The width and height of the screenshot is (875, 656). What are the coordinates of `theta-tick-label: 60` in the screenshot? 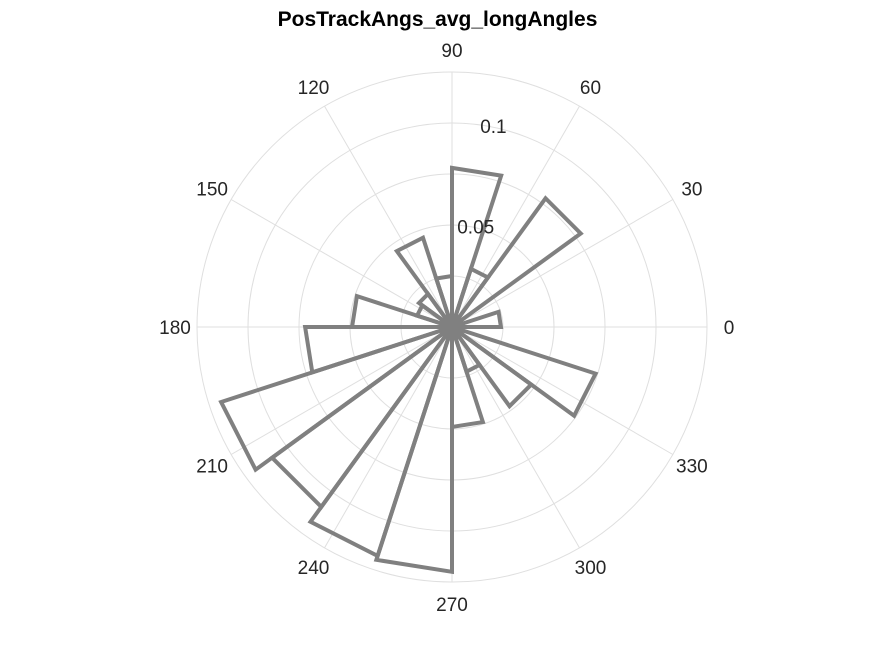 It's located at (590, 88).